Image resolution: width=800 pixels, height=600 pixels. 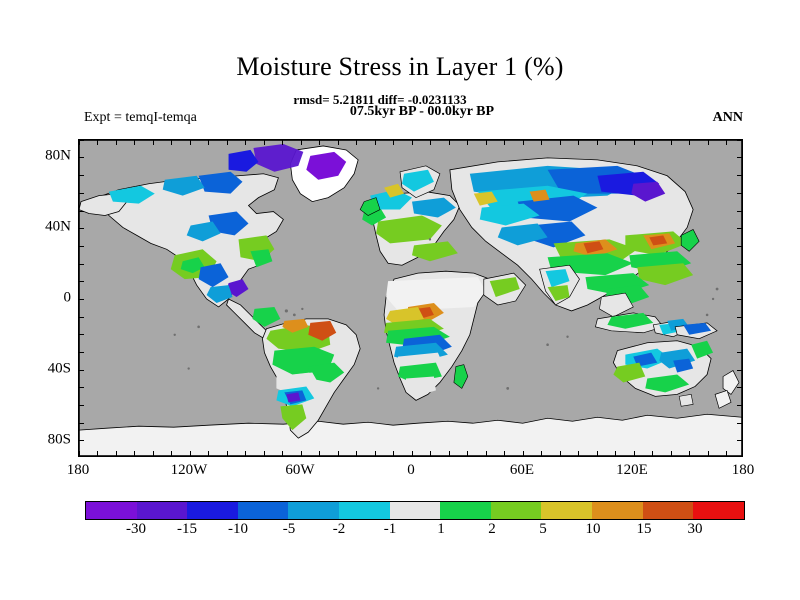 What do you see at coordinates (410, 215) in the screenshot?
I see `europe` at bounding box center [410, 215].